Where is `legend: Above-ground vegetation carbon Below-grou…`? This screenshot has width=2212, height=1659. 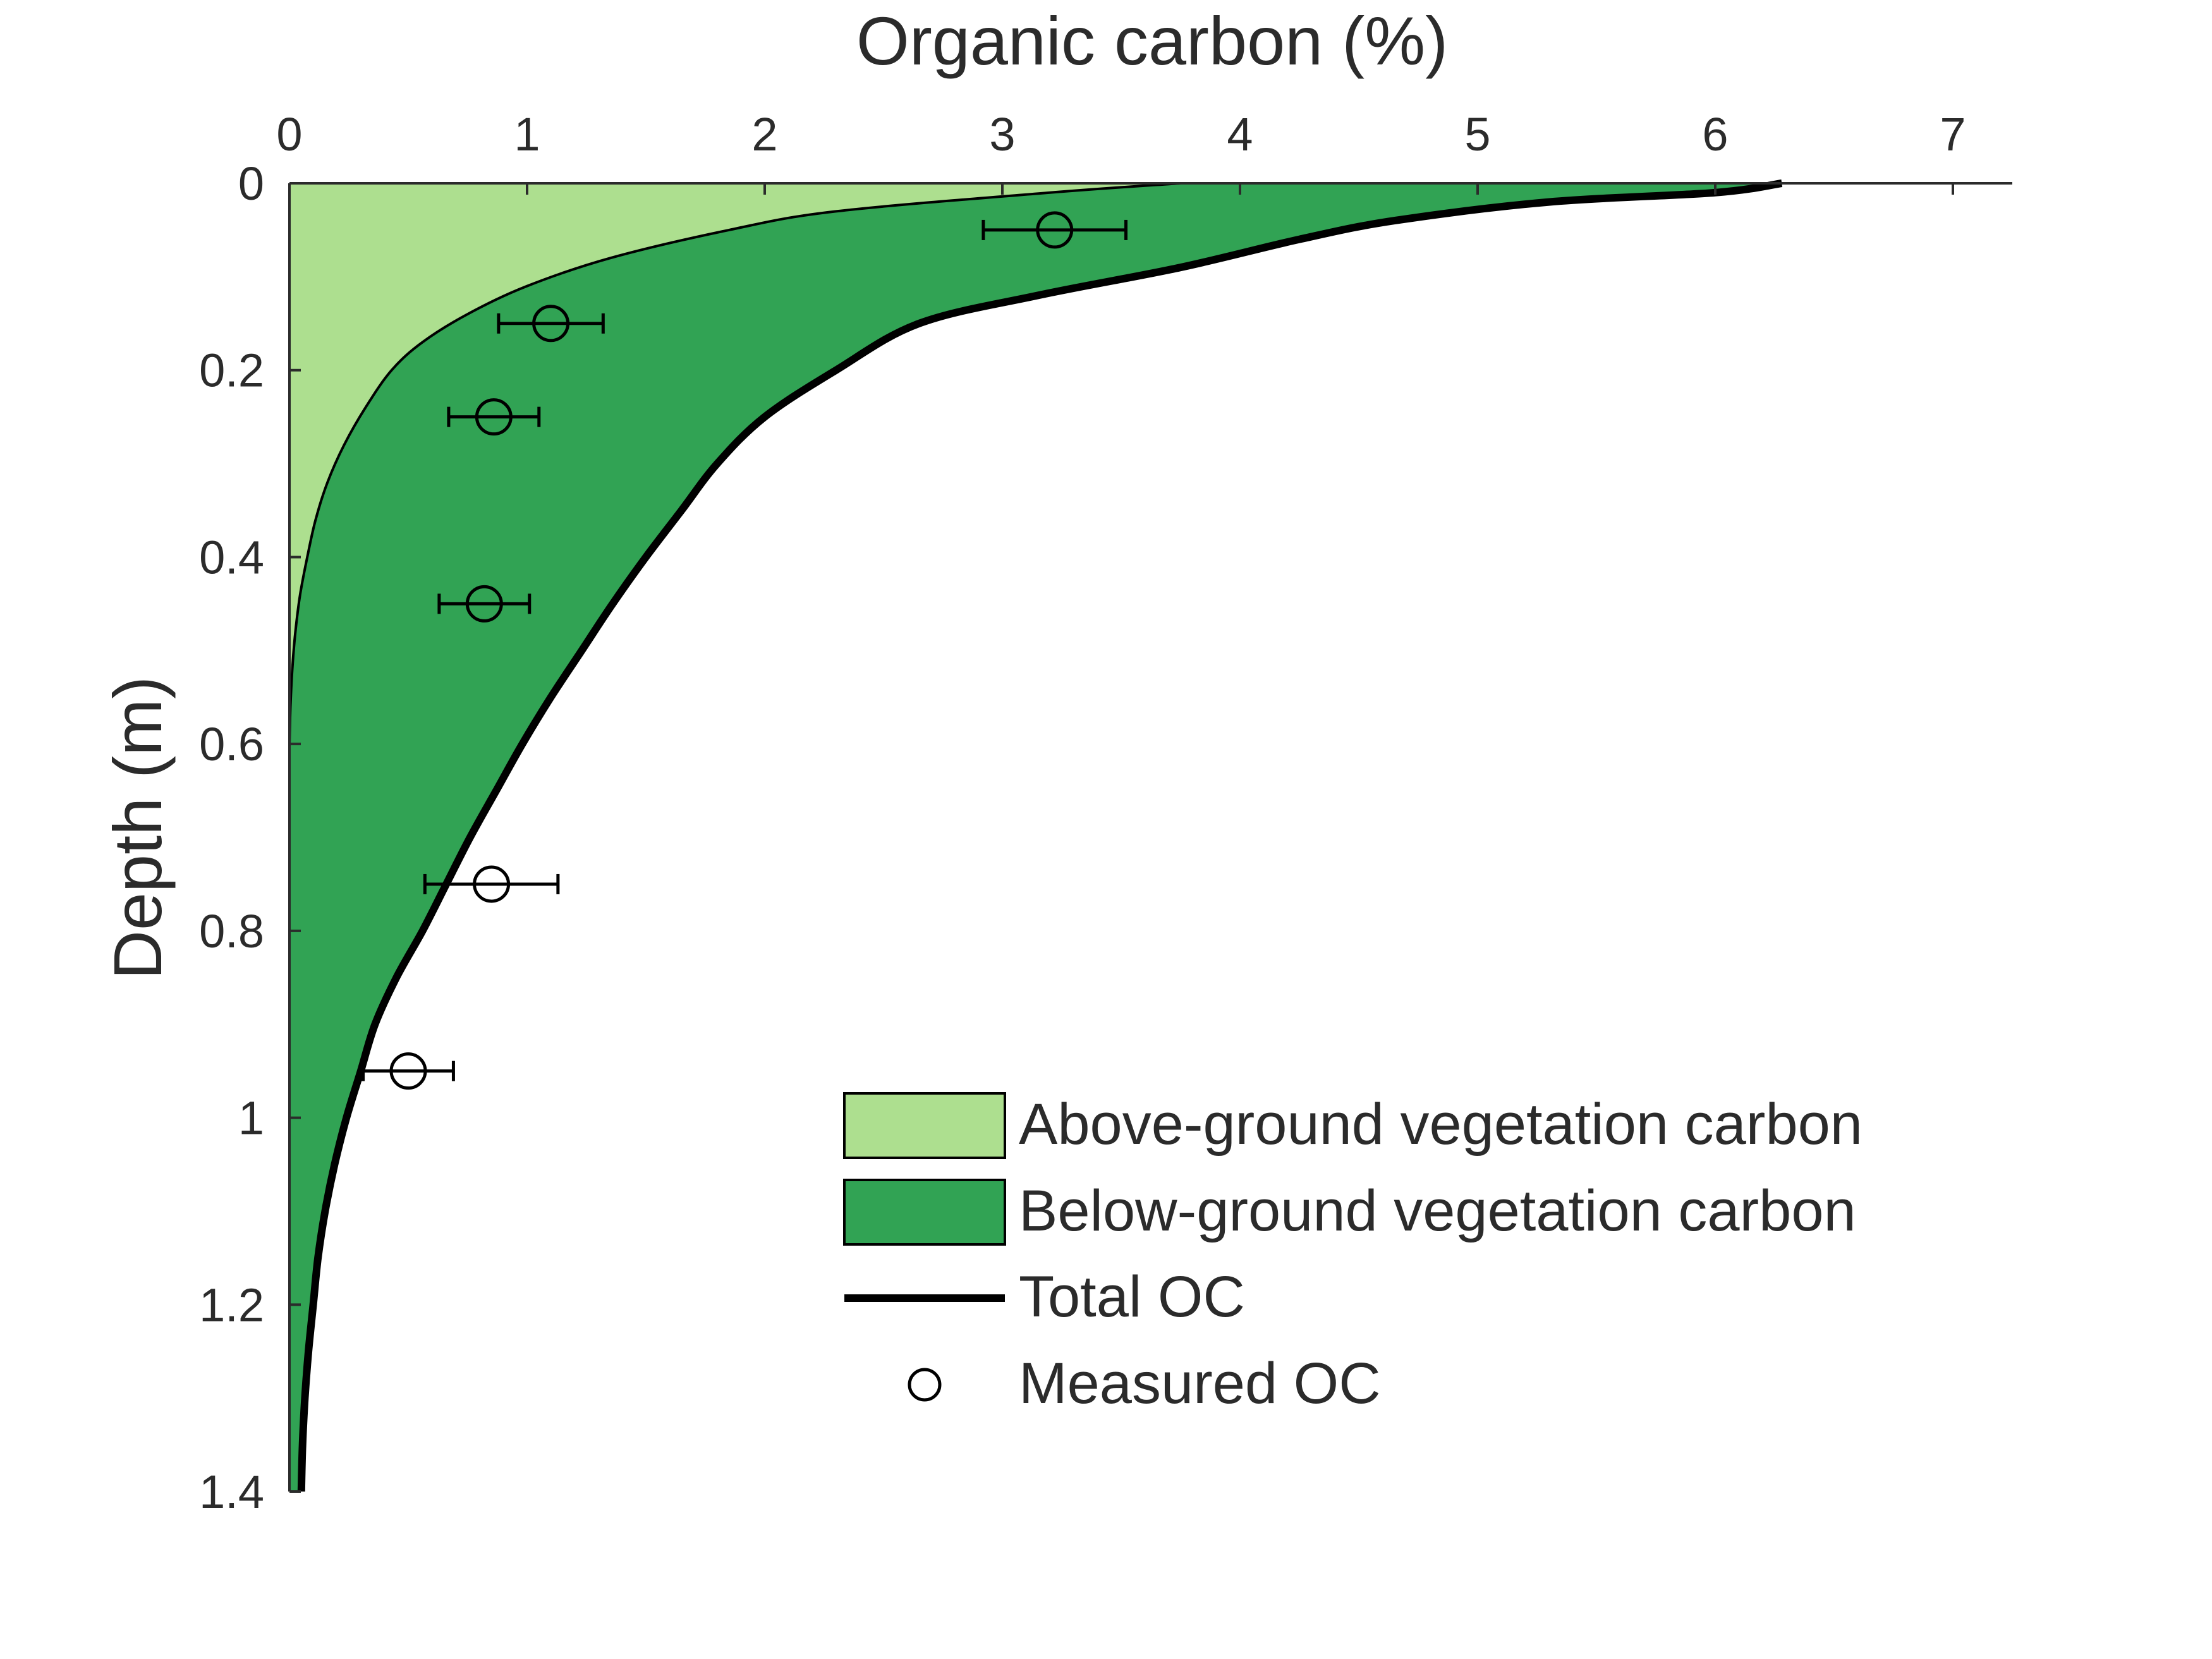 legend: Above-ground vegetation carbon Below-grou… is located at coordinates (1353, 1254).